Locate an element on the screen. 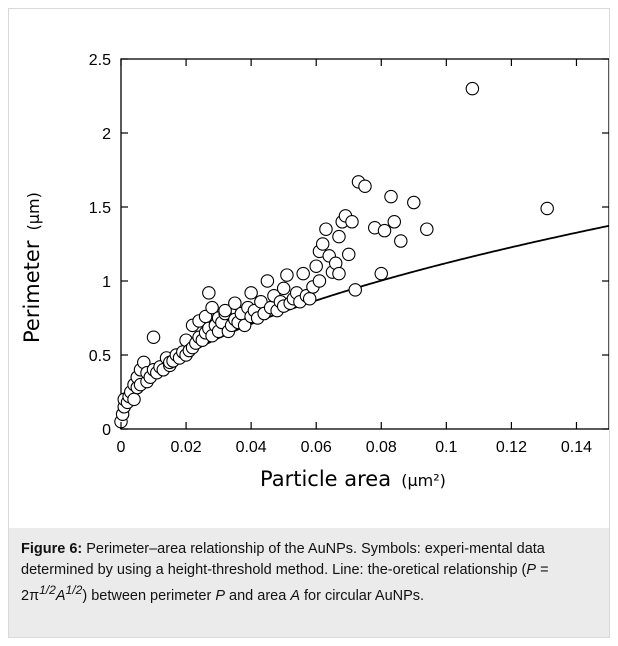  y-tick-label: 1.5 is located at coordinates (100, 208).